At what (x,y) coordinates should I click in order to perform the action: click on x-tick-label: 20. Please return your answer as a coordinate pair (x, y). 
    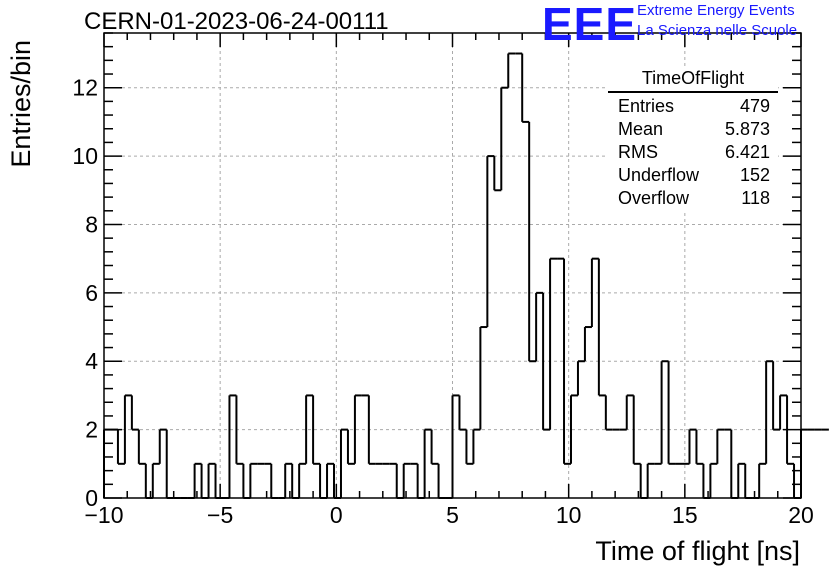
    Looking at the image, I should click on (801, 515).